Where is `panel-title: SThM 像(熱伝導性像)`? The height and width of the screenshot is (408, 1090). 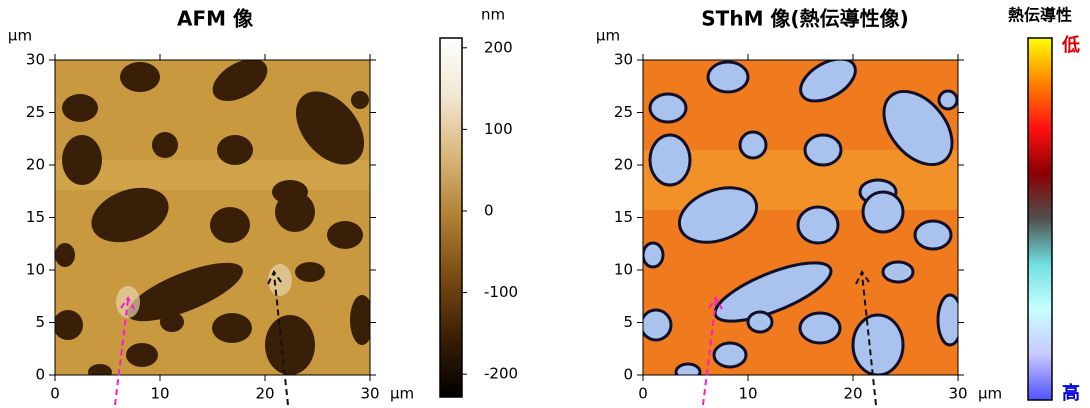 panel-title: SThM 像(熱伝導性像) is located at coordinates (804, 19).